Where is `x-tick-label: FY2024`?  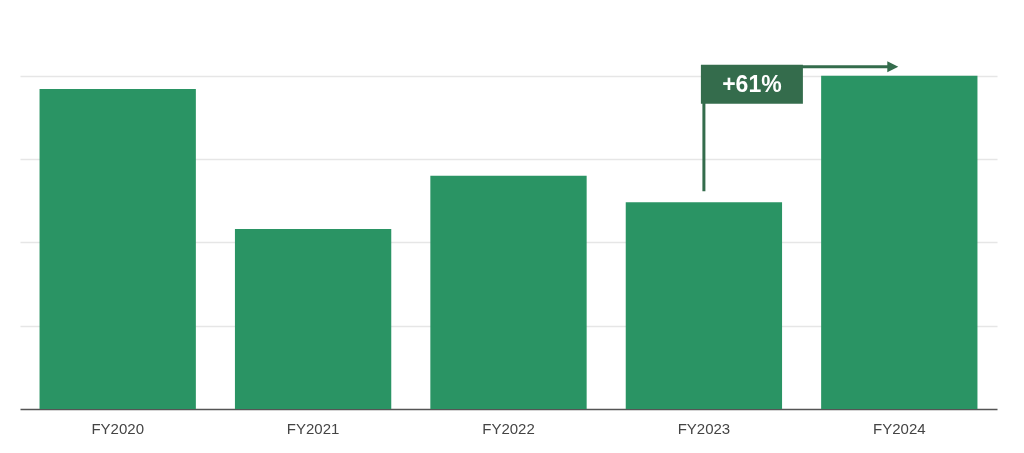 x-tick-label: FY2024 is located at coordinates (899, 428).